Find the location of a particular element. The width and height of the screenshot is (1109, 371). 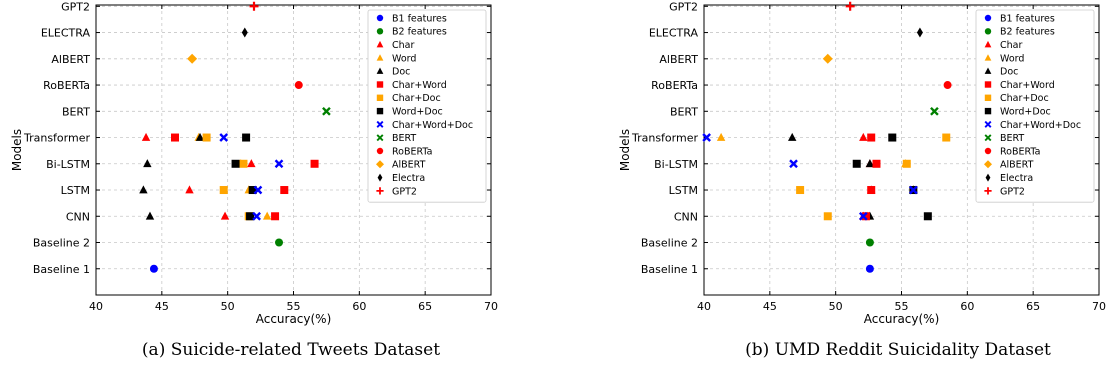

caption-suicide-tweets: (a) Suicide-related Tweets Dataset is located at coordinates (291, 350).